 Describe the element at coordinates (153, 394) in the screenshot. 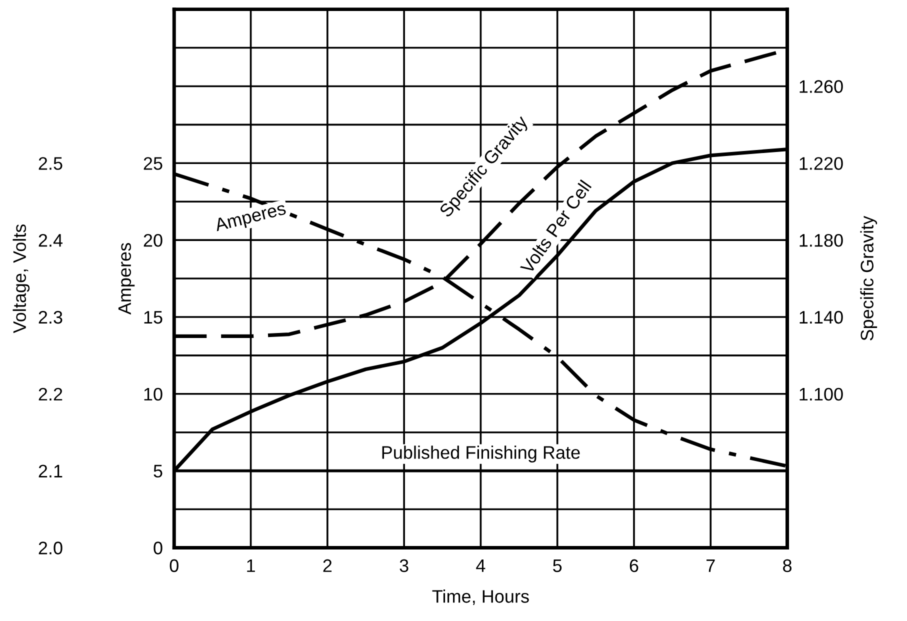

I see `y-tick-label: 10` at that location.